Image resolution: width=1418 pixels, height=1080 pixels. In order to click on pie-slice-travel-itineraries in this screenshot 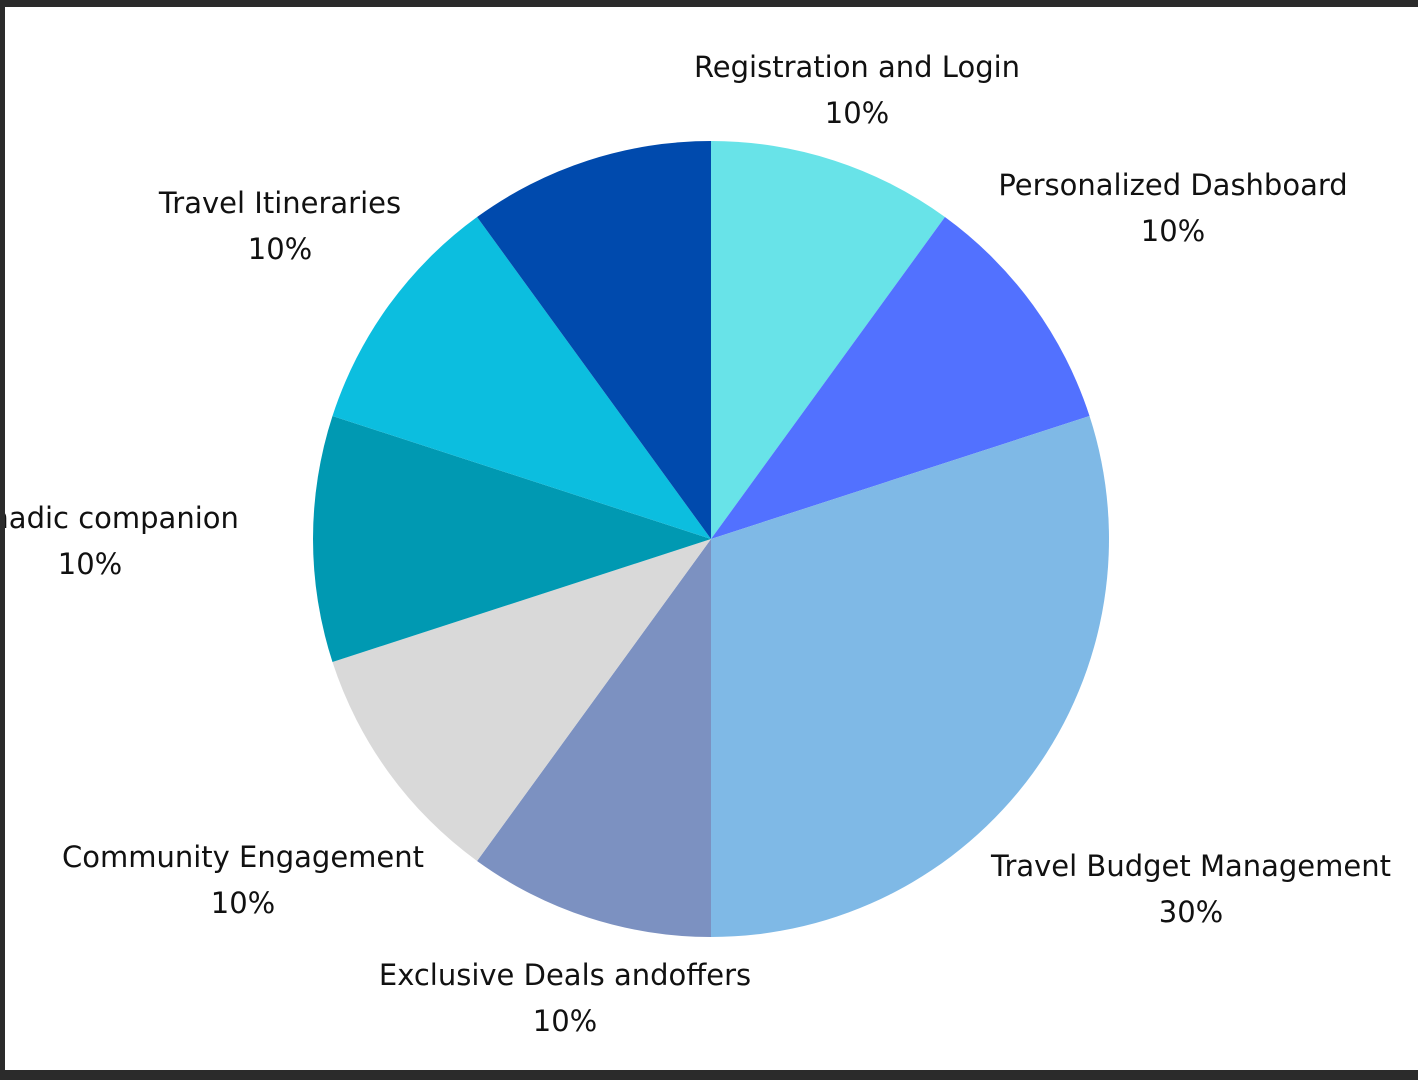, I will do `click(521, 378)`.